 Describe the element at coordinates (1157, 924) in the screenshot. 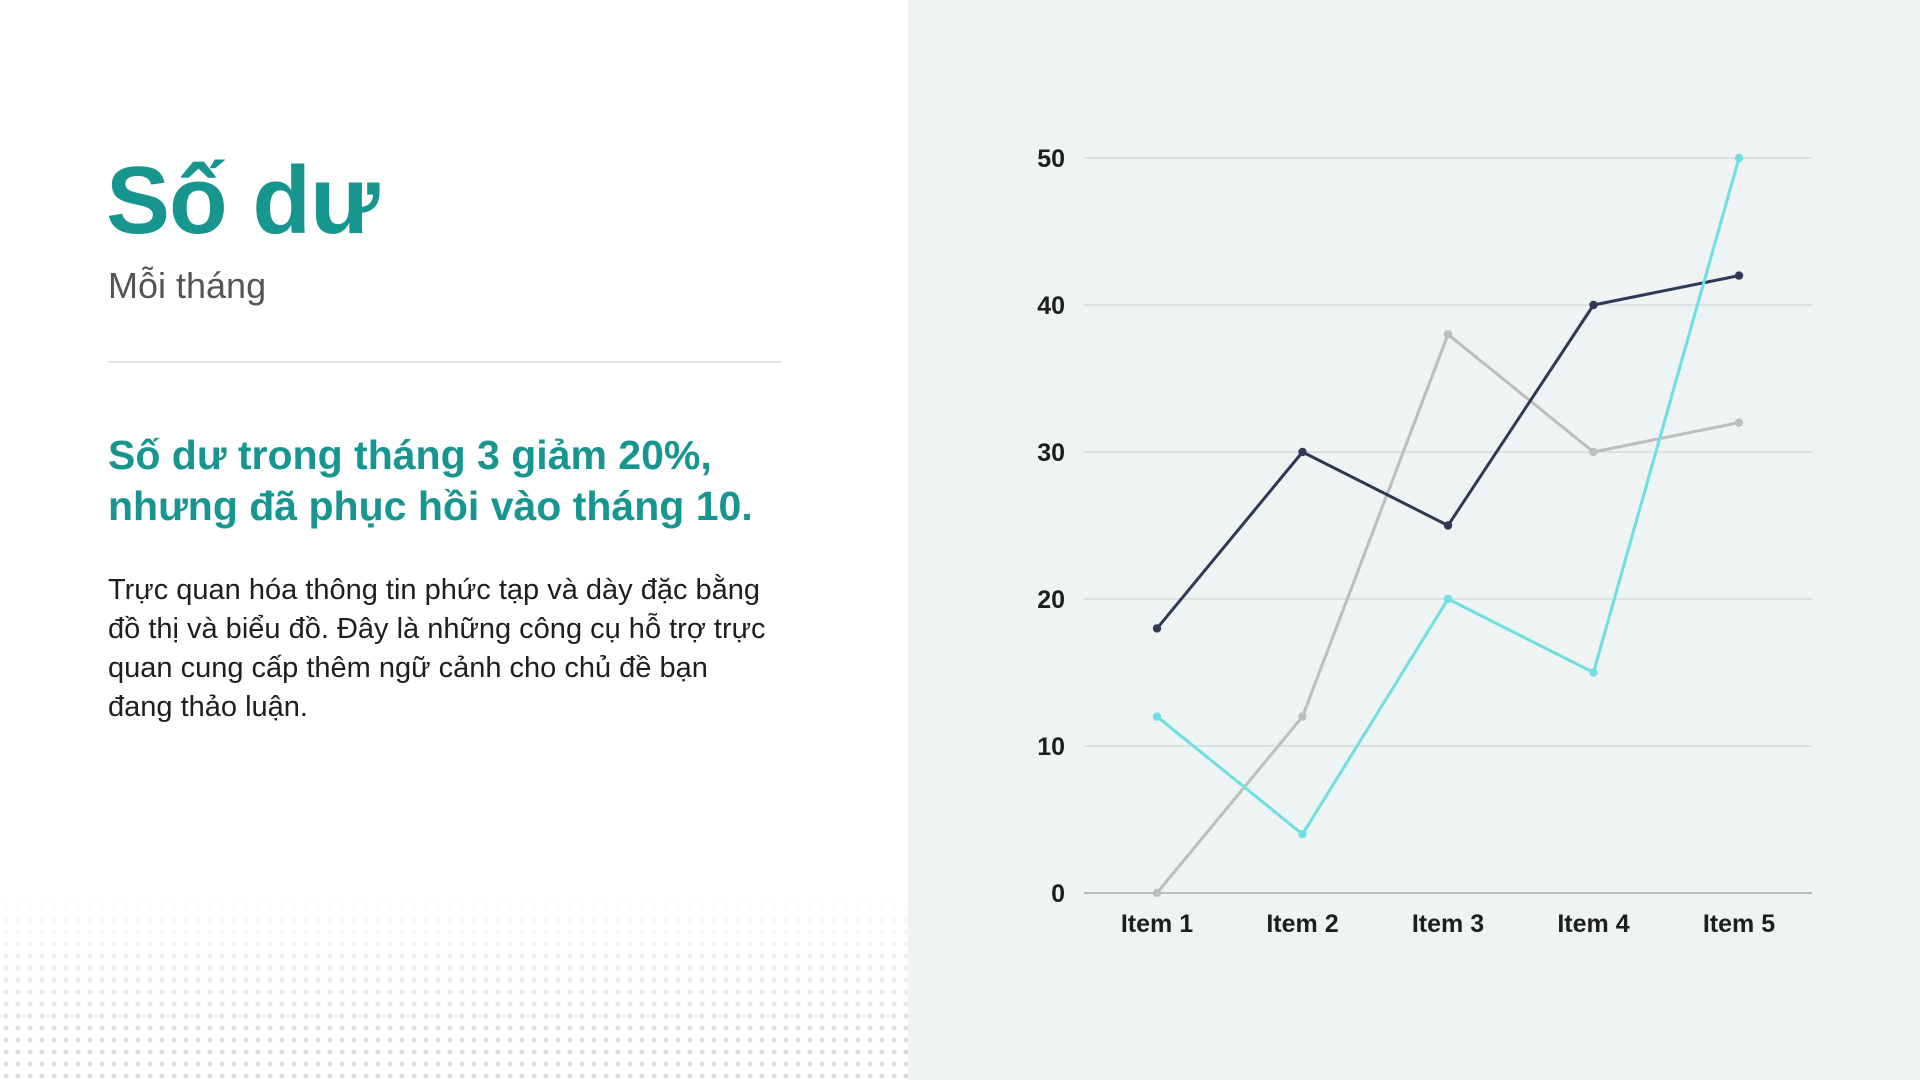

I see `x-tick-label: Item 1` at that location.